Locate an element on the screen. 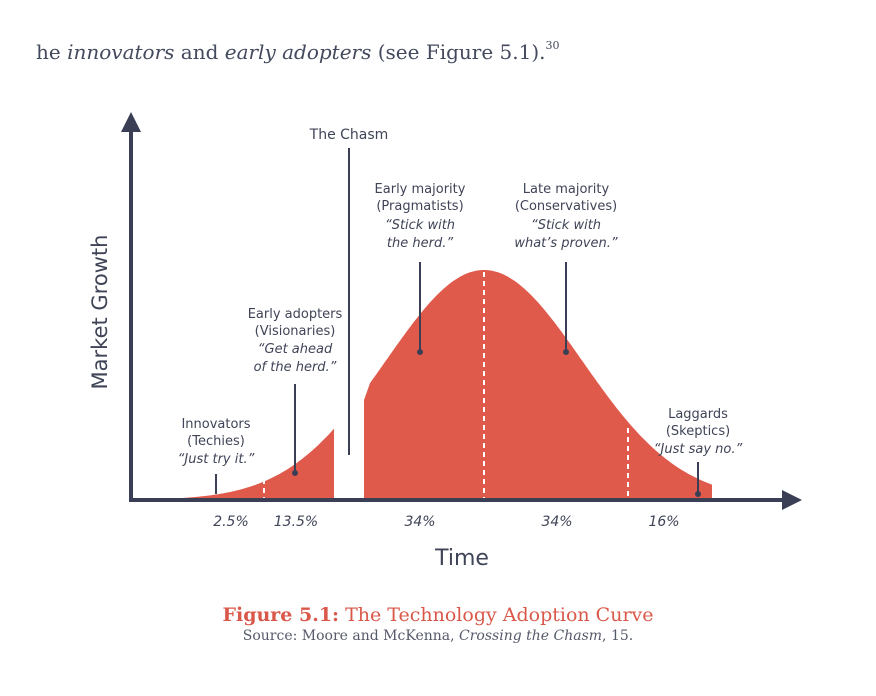 This screenshot has width=876, height=696. percent-laggards: 16% is located at coordinates (663, 522).